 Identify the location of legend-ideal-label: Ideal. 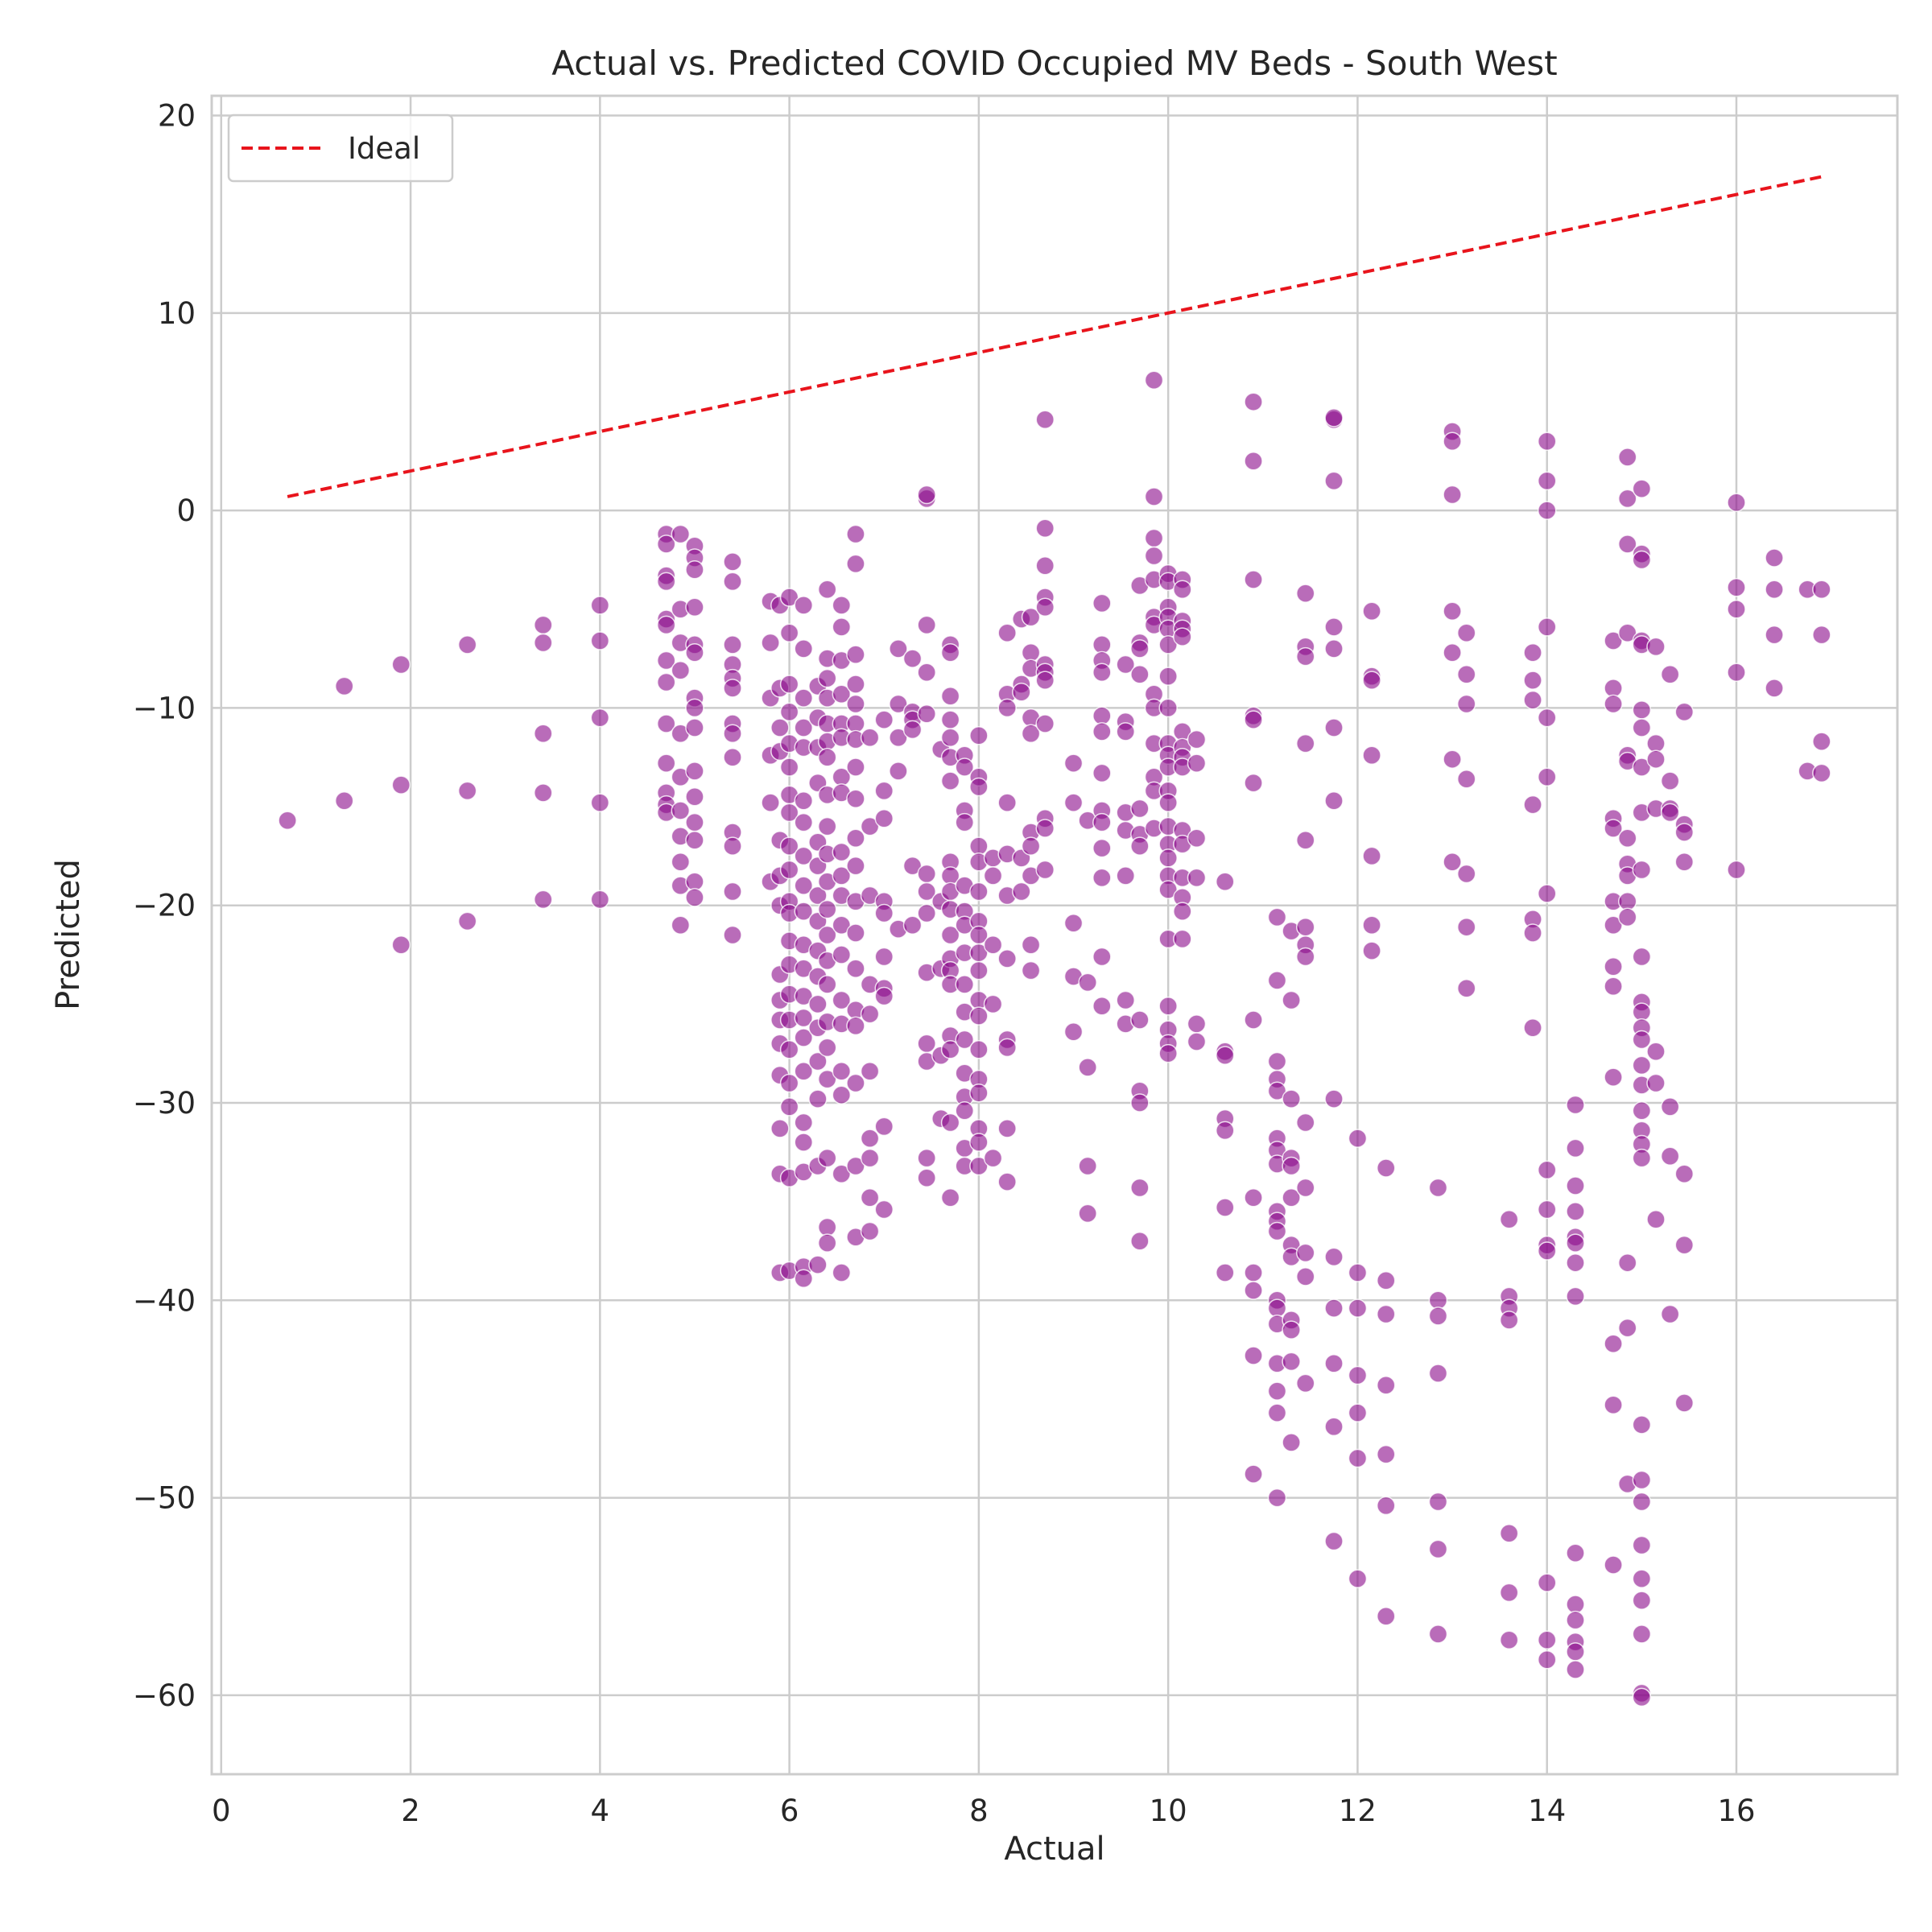
(384, 148).